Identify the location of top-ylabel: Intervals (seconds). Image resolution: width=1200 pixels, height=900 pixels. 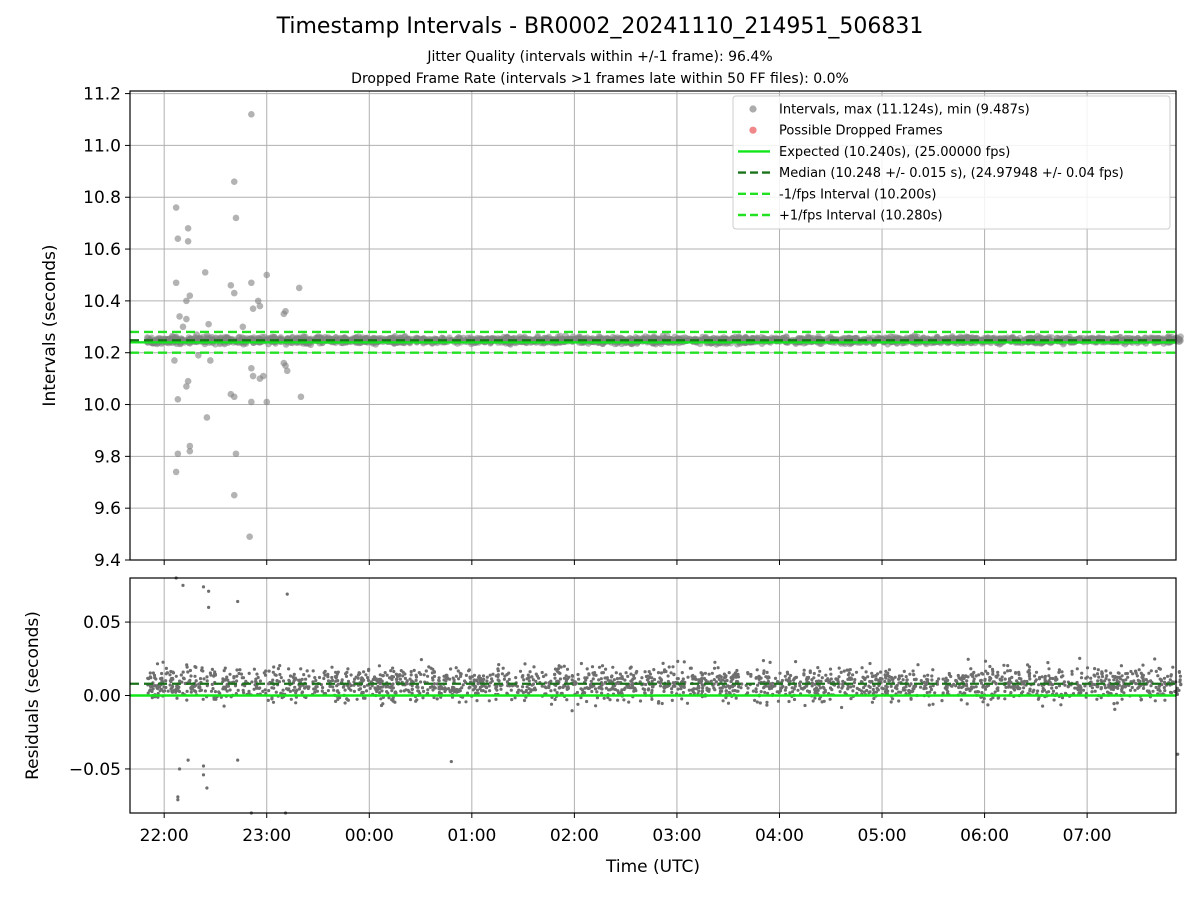
(50, 325).